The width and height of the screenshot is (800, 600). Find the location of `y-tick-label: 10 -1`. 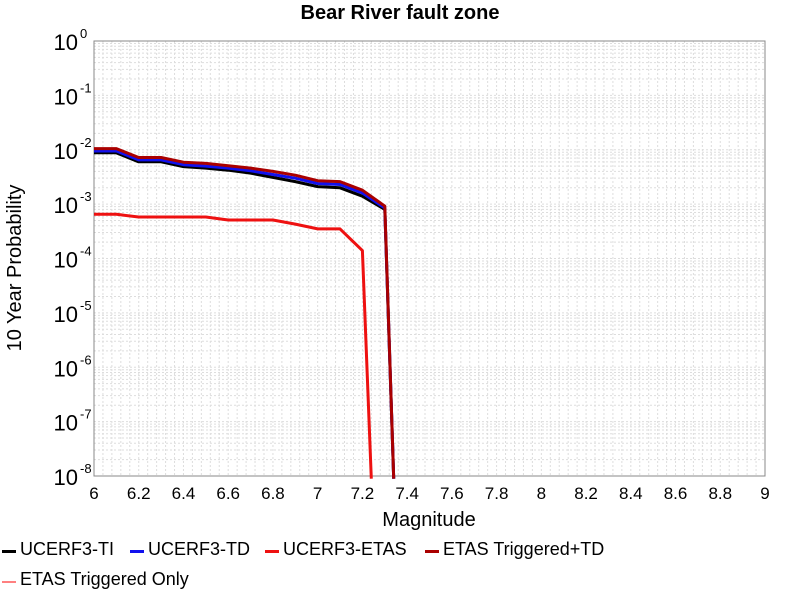

y-tick-label: 10 -1 is located at coordinates (73, 94).